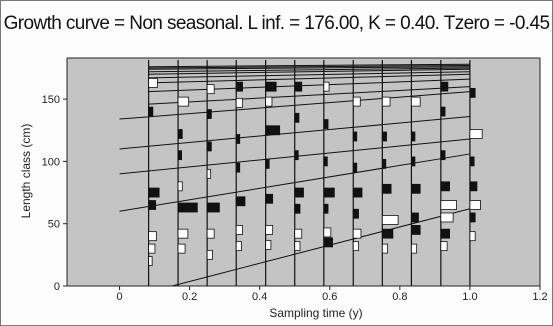 The height and width of the screenshot is (326, 553). I want to click on y-tick-label: 50, so click(54, 225).